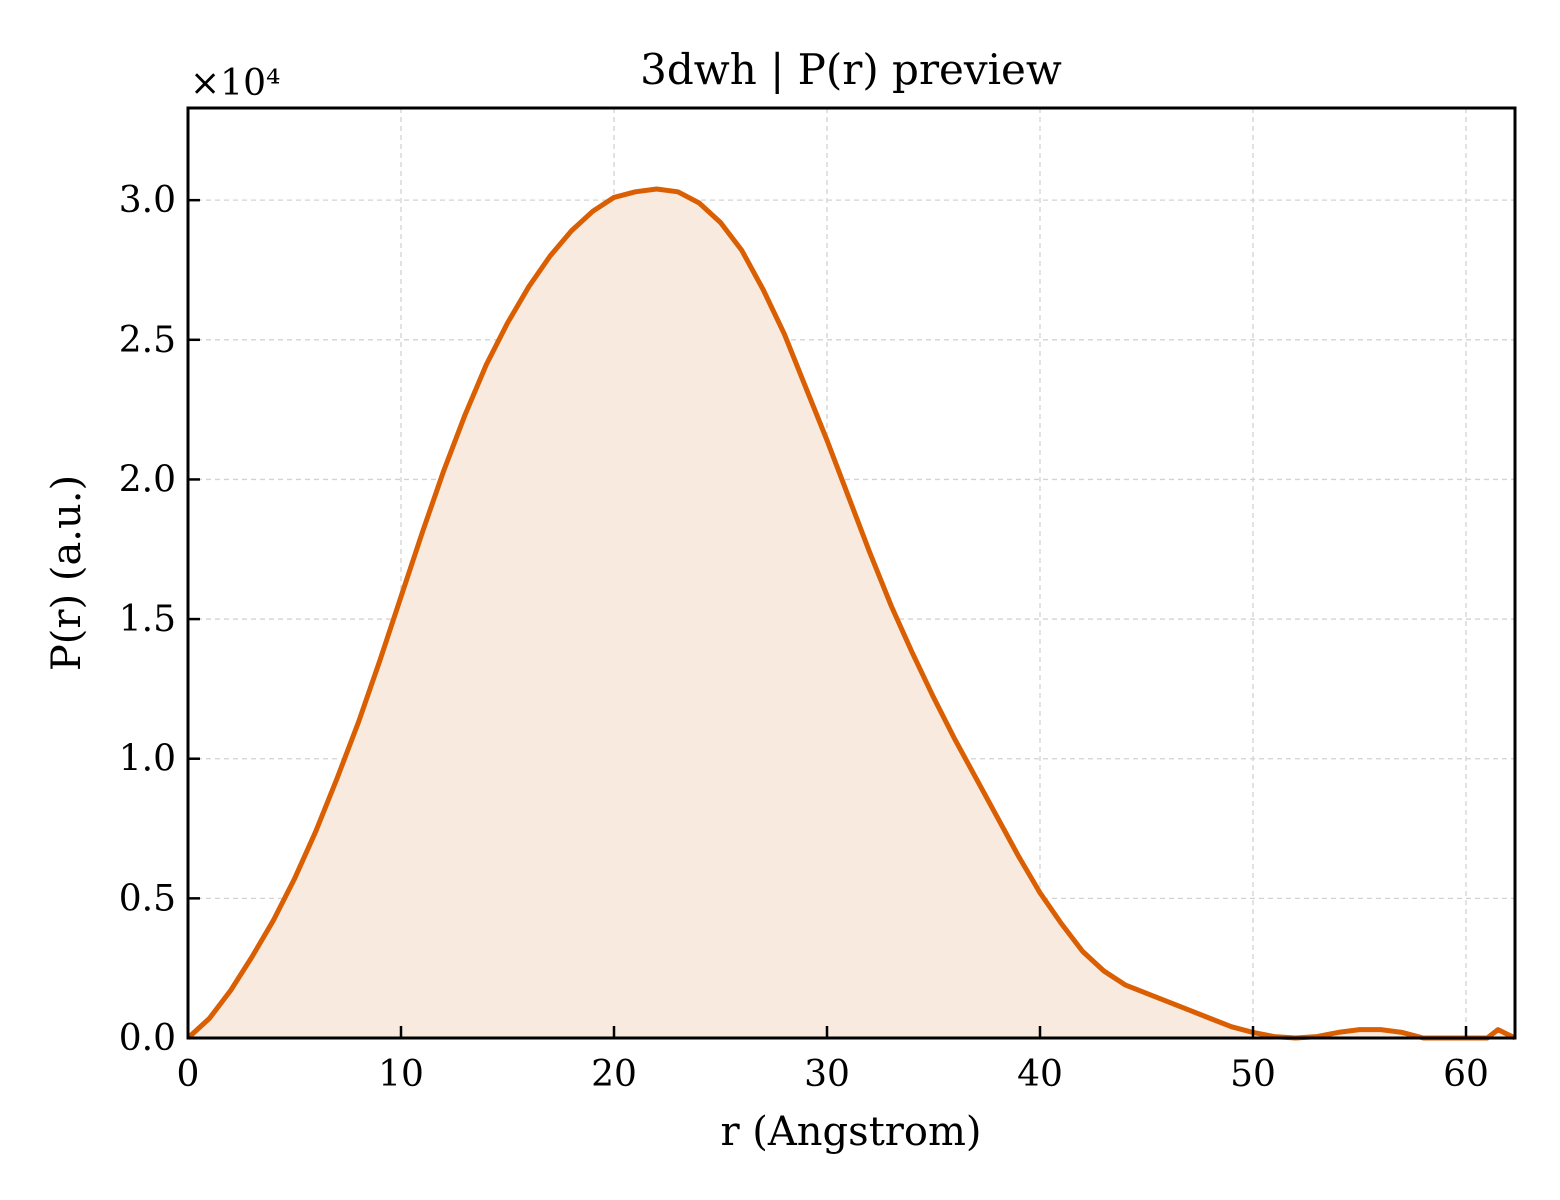  I want to click on x-tick-label: 30, so click(827, 1074).